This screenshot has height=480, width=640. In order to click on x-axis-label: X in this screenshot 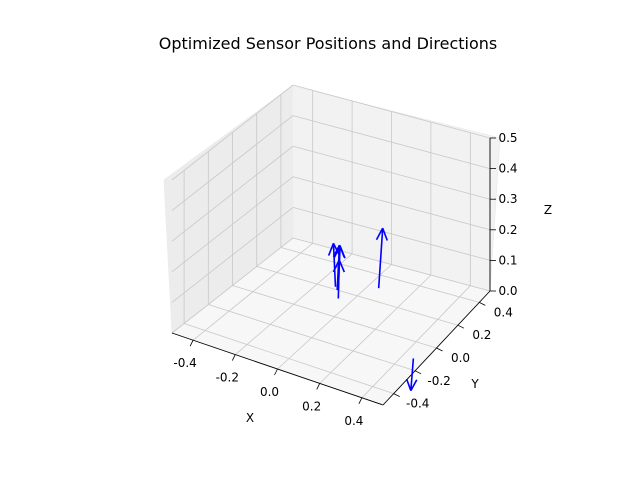, I will do `click(250, 418)`.